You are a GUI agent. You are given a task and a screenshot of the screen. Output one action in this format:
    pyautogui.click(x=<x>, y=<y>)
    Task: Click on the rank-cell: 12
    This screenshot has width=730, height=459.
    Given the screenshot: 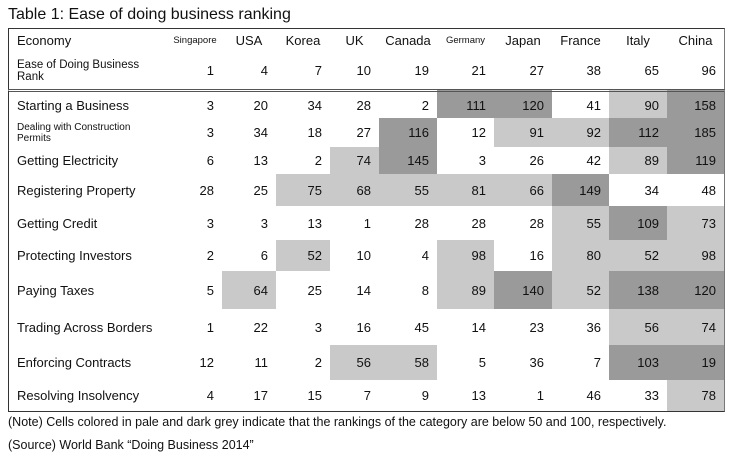 What is the action you would take?
    pyautogui.click(x=195, y=363)
    